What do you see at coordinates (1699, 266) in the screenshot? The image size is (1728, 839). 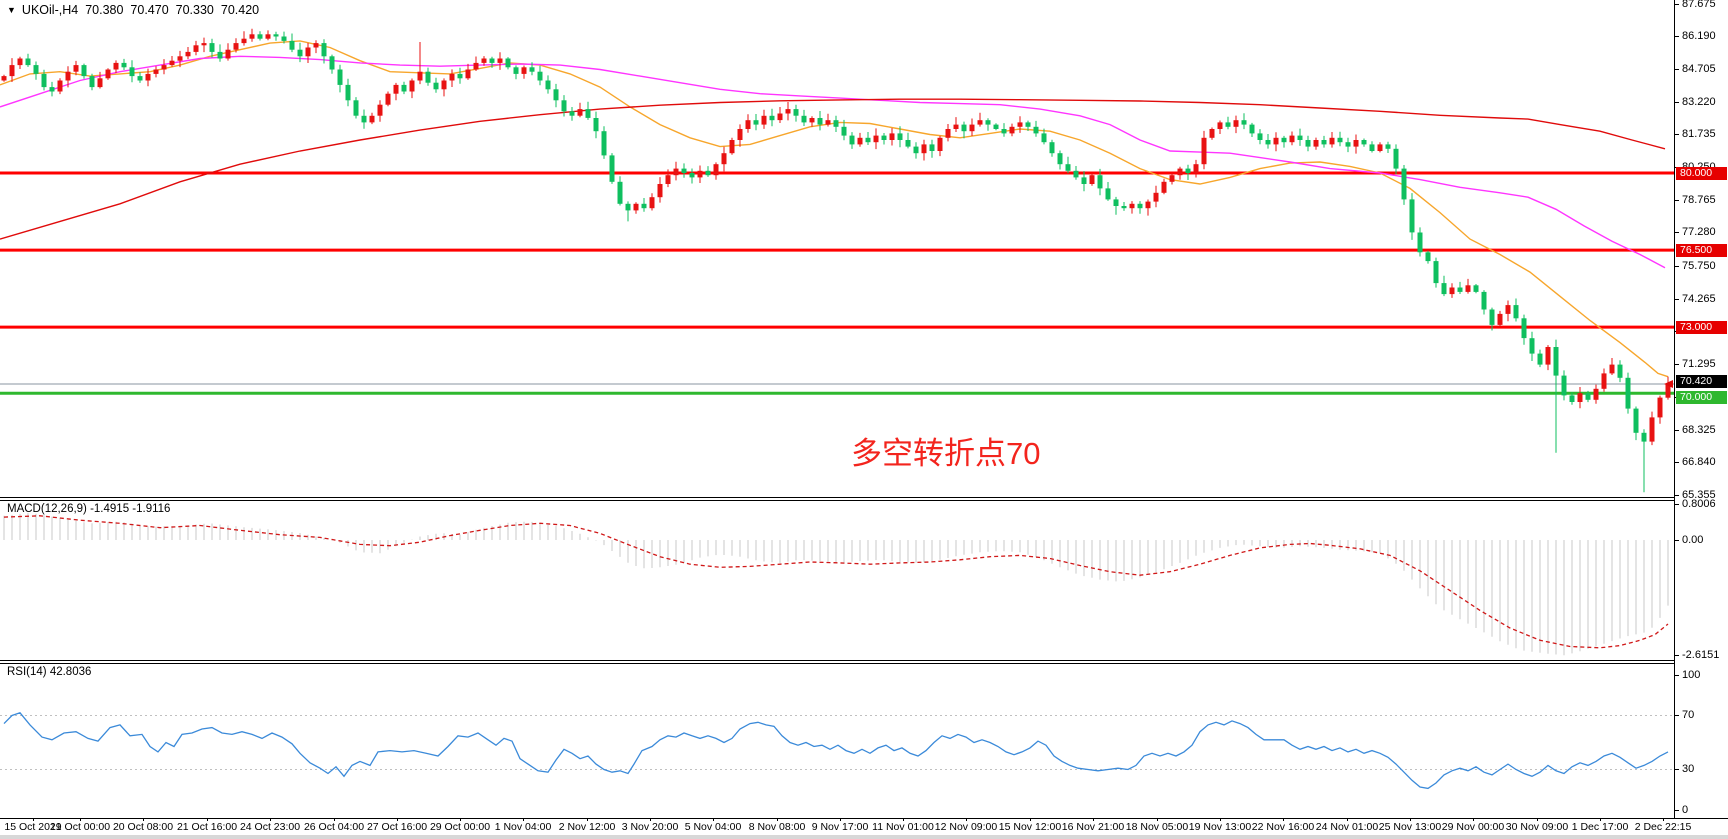 I see `price-tick-label: 75.750` at bounding box center [1699, 266].